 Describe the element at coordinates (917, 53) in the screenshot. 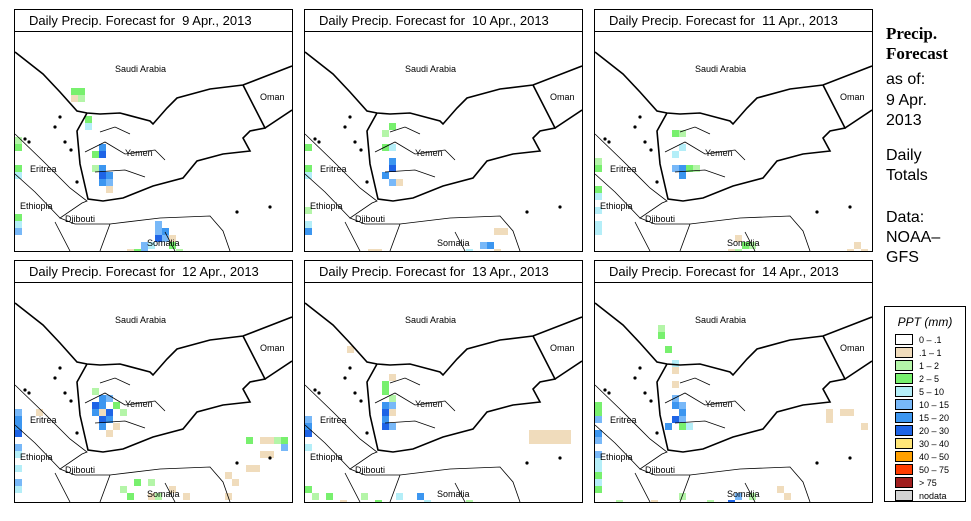

I see `side-title-2: Forecast` at that location.